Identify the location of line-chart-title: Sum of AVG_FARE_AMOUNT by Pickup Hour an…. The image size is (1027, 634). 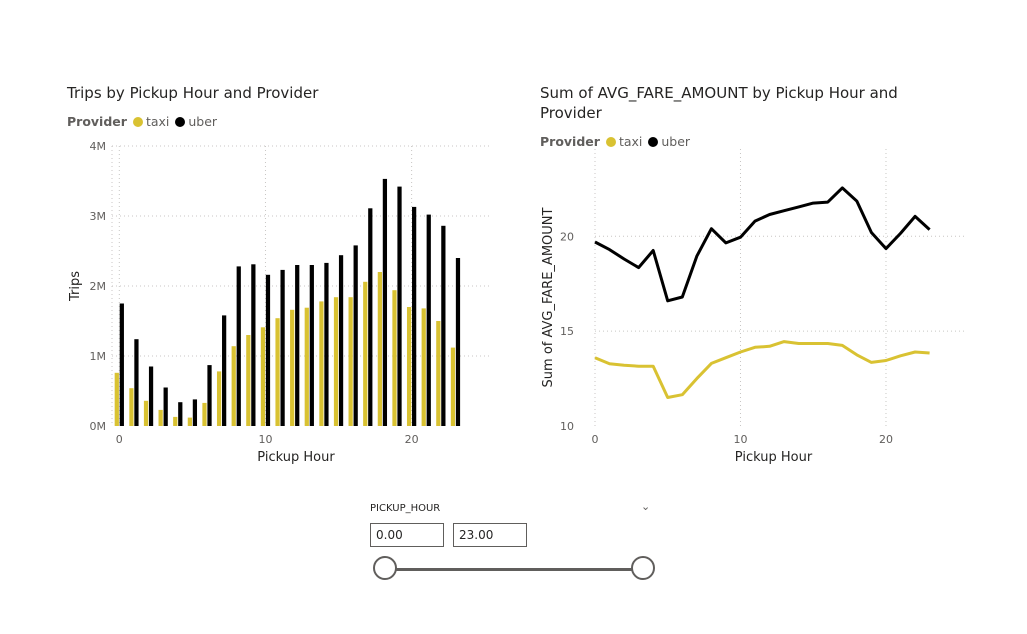
(719, 103).